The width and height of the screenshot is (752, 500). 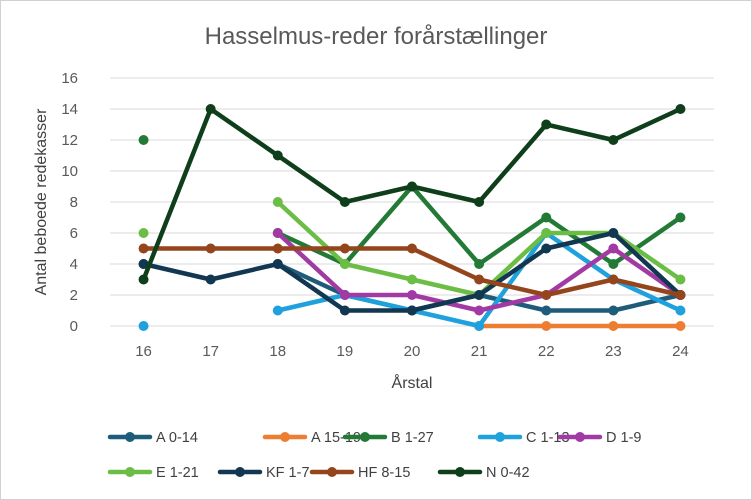 I want to click on legend-label: N 0-42, so click(x=508, y=473).